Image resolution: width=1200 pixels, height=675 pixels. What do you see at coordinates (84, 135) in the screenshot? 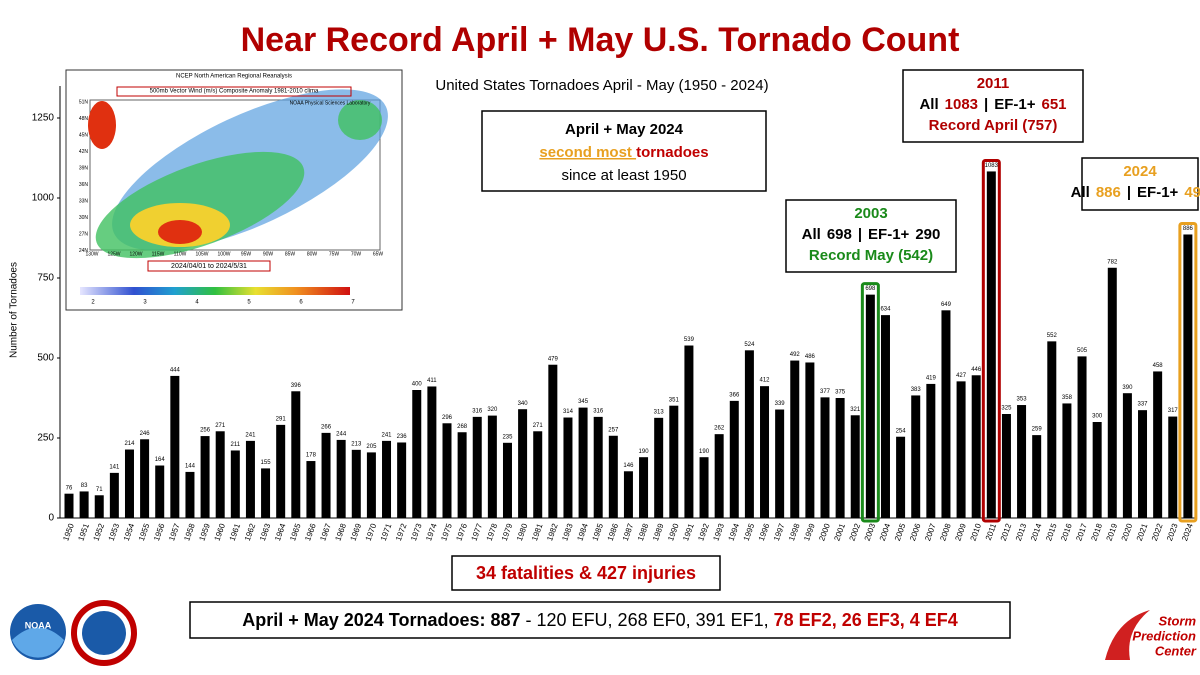
I see `map-lat: 45N` at bounding box center [84, 135].